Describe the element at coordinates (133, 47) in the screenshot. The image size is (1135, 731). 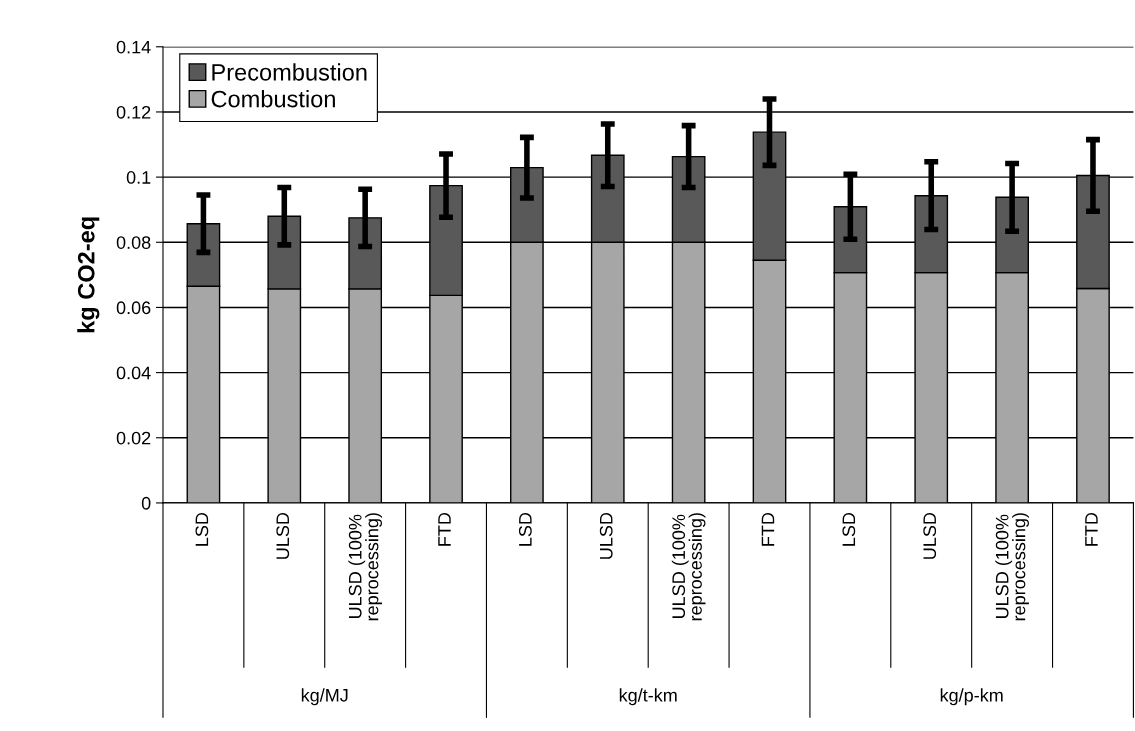
I see `y-tick-label: 0.14` at that location.